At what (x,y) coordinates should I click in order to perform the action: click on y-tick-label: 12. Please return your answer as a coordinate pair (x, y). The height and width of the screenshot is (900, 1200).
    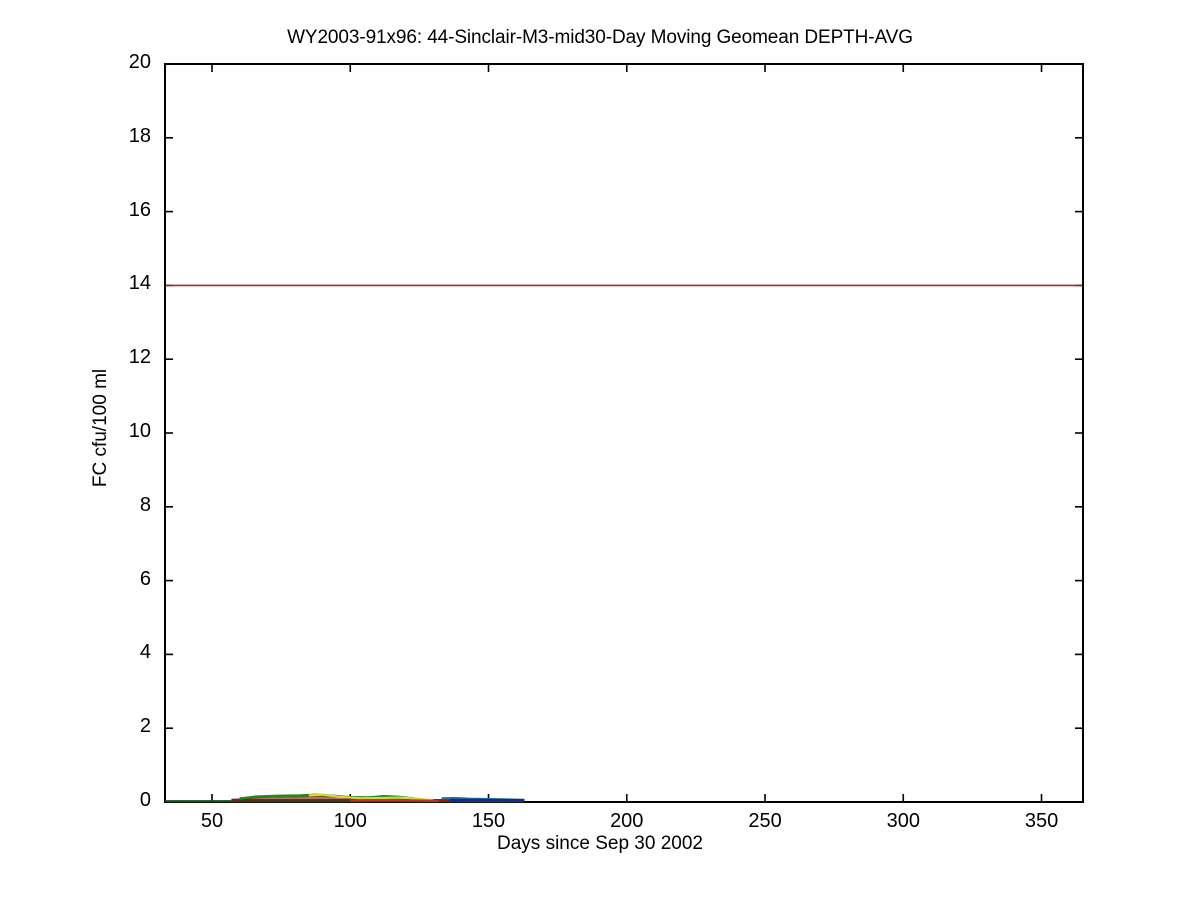
    Looking at the image, I should click on (139, 357).